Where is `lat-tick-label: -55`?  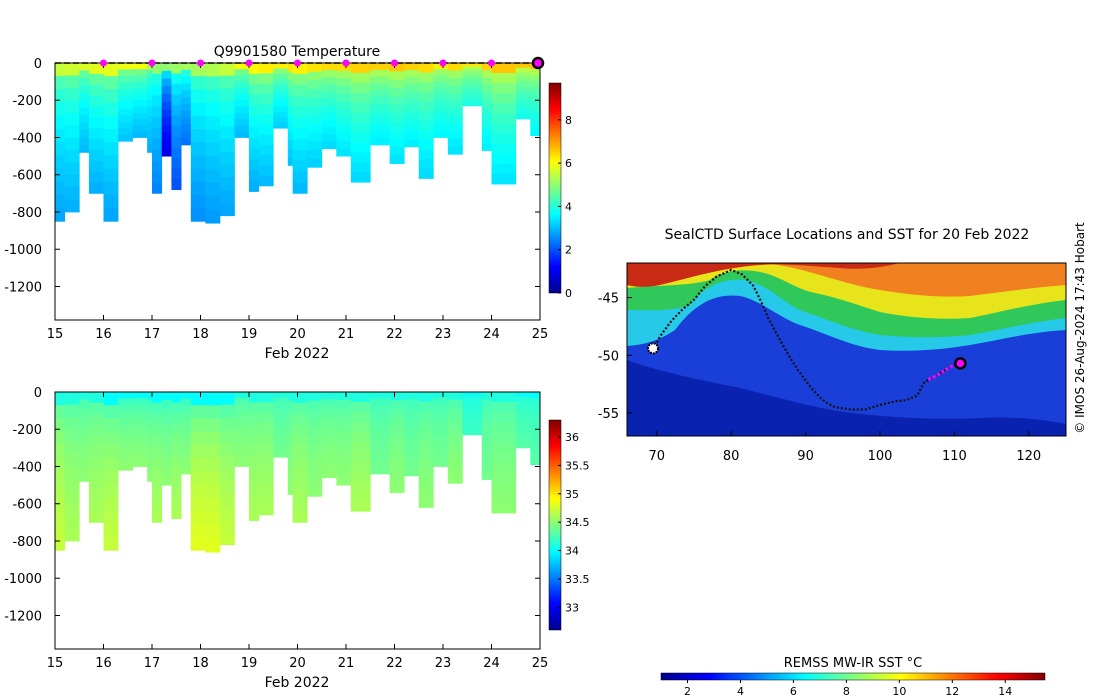
lat-tick-label: -55 is located at coordinates (608, 414).